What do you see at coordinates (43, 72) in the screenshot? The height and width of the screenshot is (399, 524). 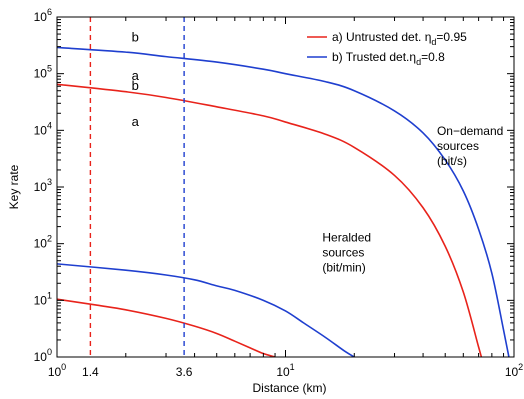 I see `y-tick-label: 10⁵` at bounding box center [43, 72].